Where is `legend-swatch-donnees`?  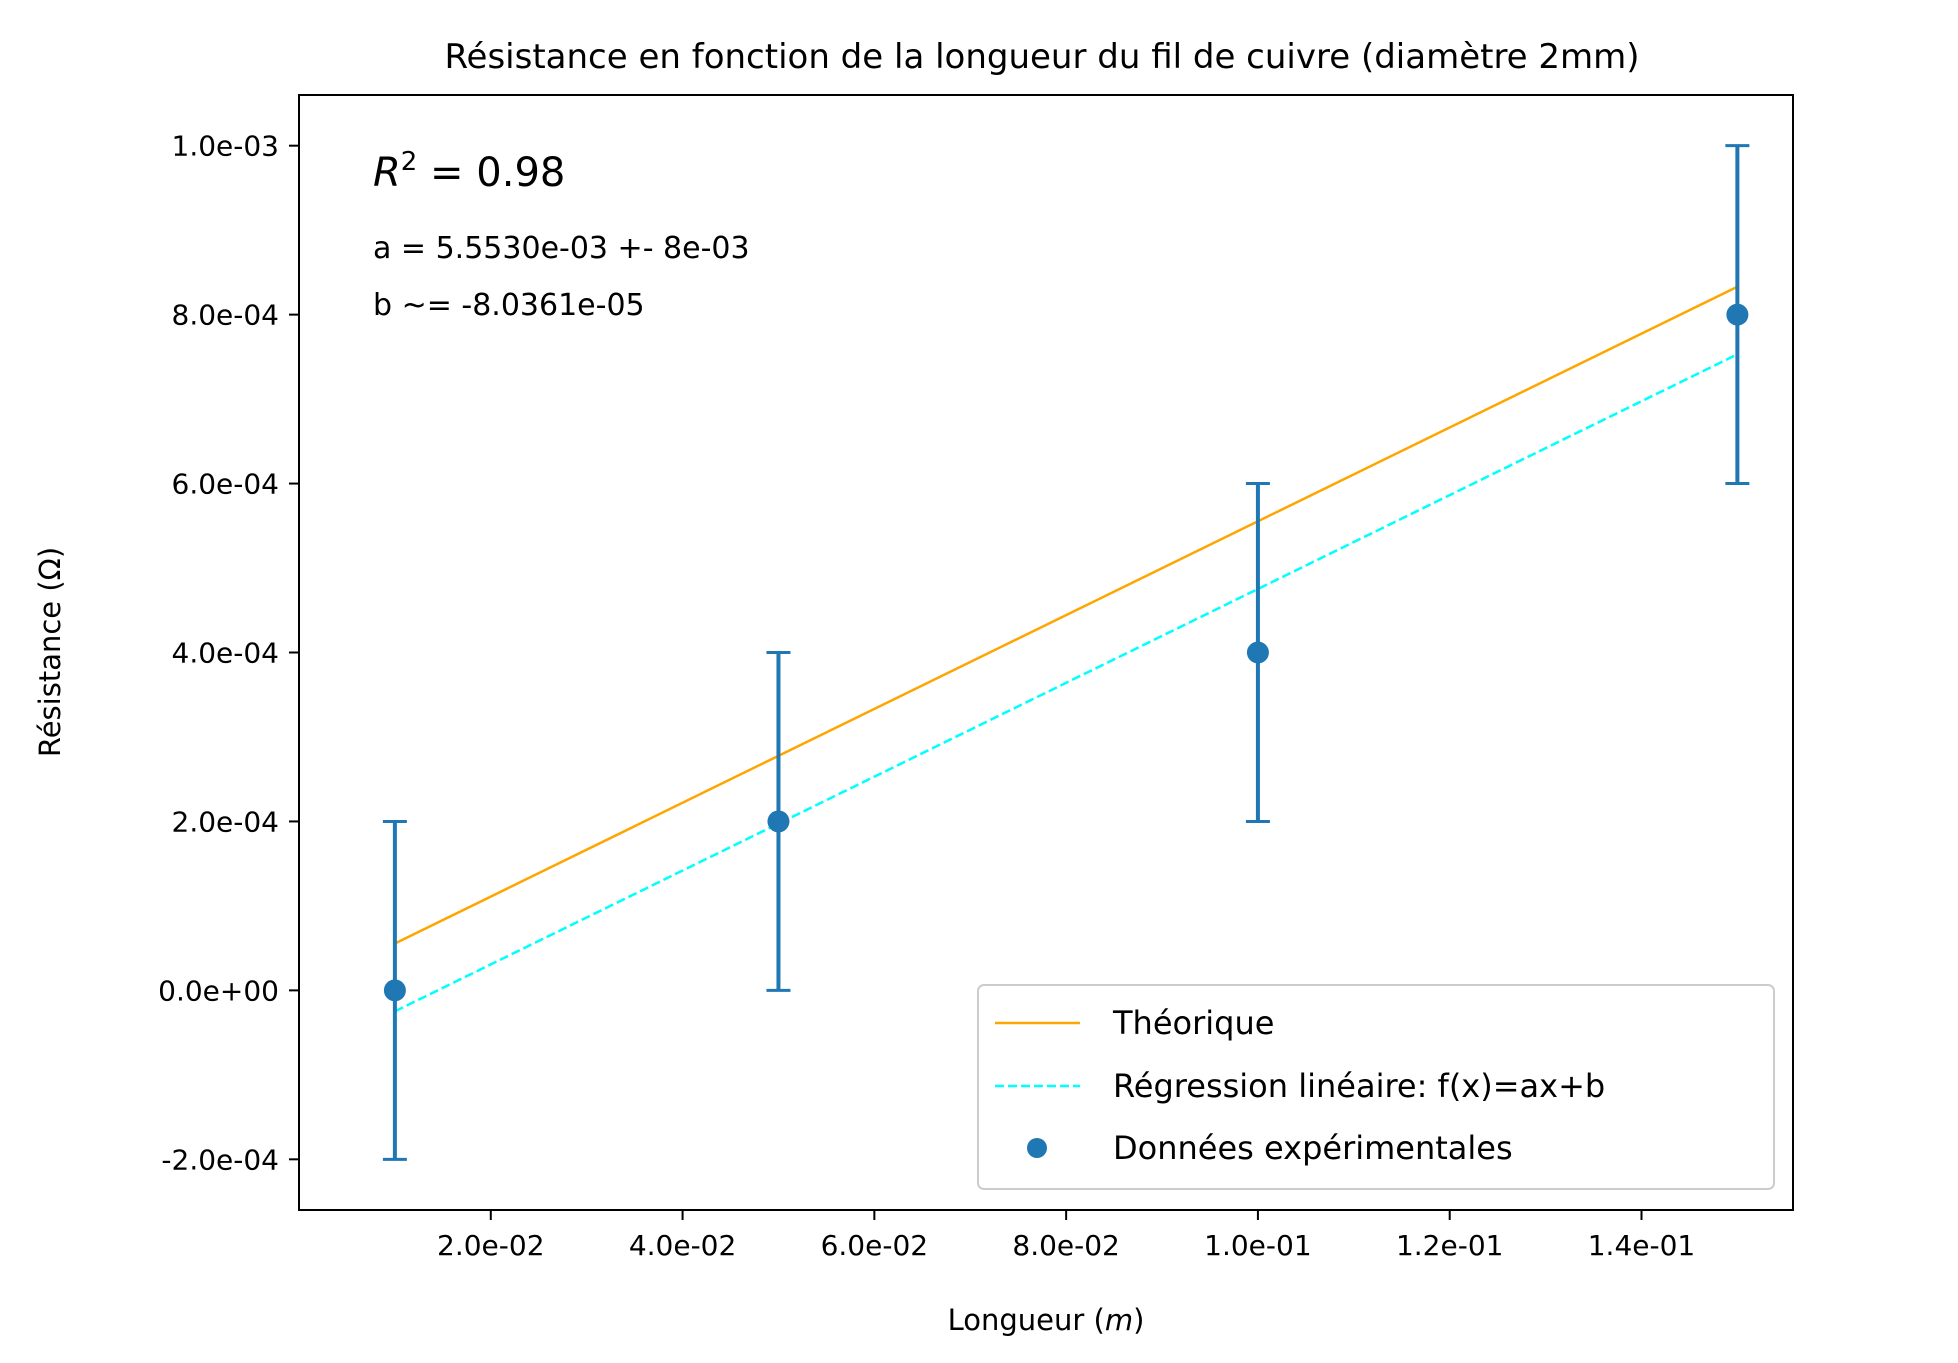 legend-swatch-donnees is located at coordinates (1037, 1148).